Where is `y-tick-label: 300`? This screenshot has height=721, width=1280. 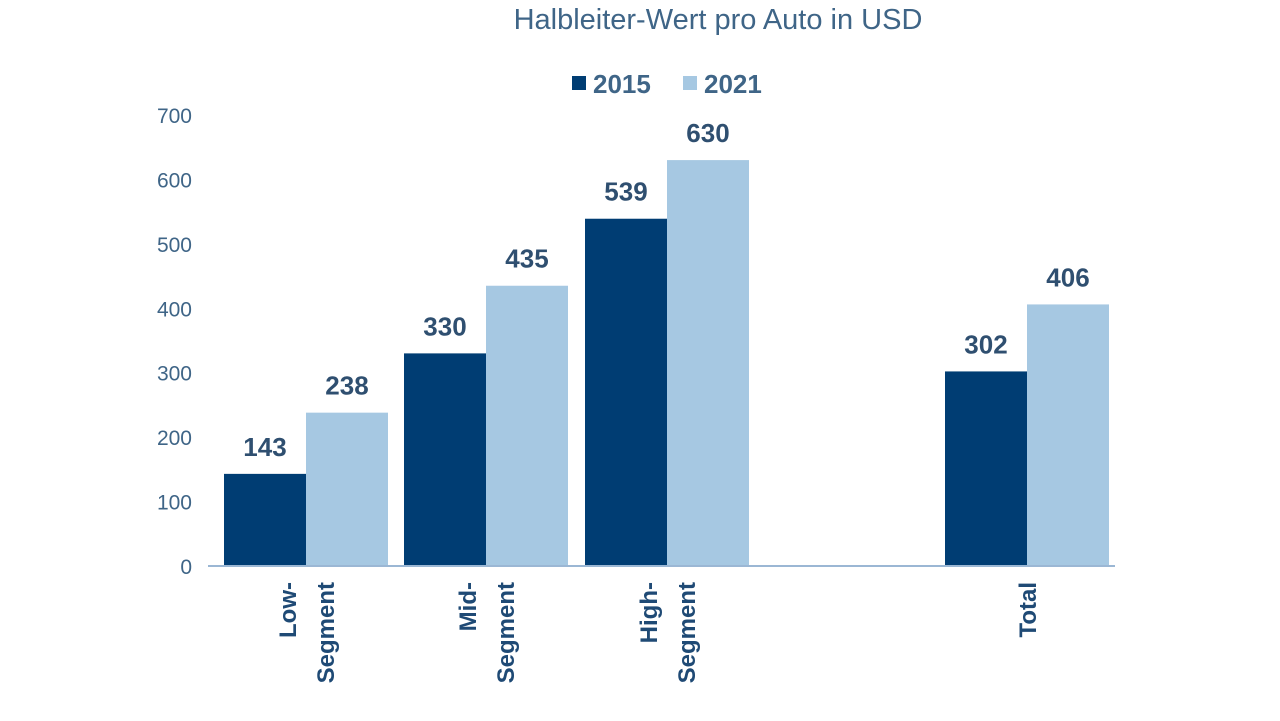
y-tick-label: 300 is located at coordinates (174, 374).